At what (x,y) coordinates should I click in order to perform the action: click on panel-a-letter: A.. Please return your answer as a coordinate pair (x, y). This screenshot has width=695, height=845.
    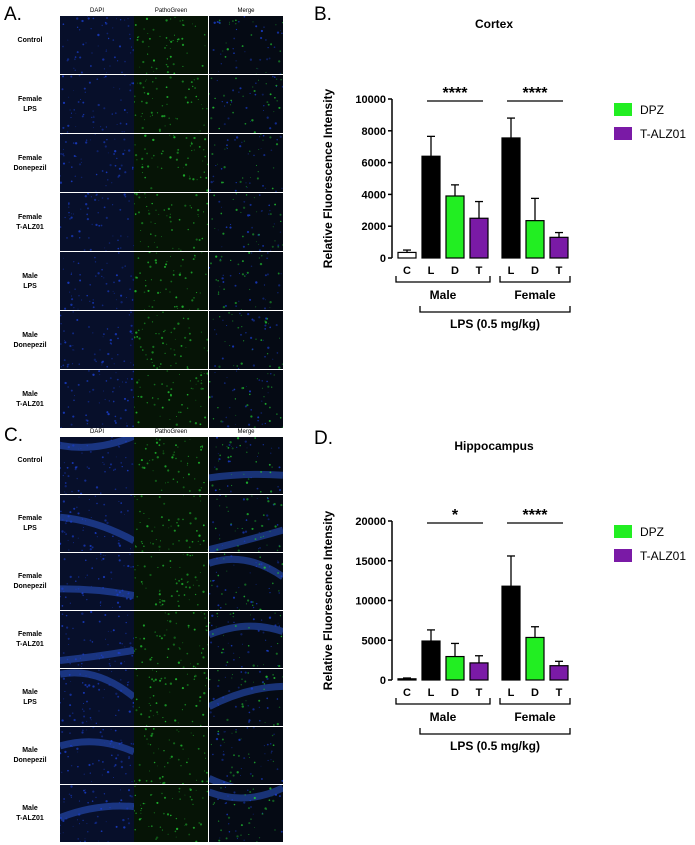
    Looking at the image, I should click on (13, 14).